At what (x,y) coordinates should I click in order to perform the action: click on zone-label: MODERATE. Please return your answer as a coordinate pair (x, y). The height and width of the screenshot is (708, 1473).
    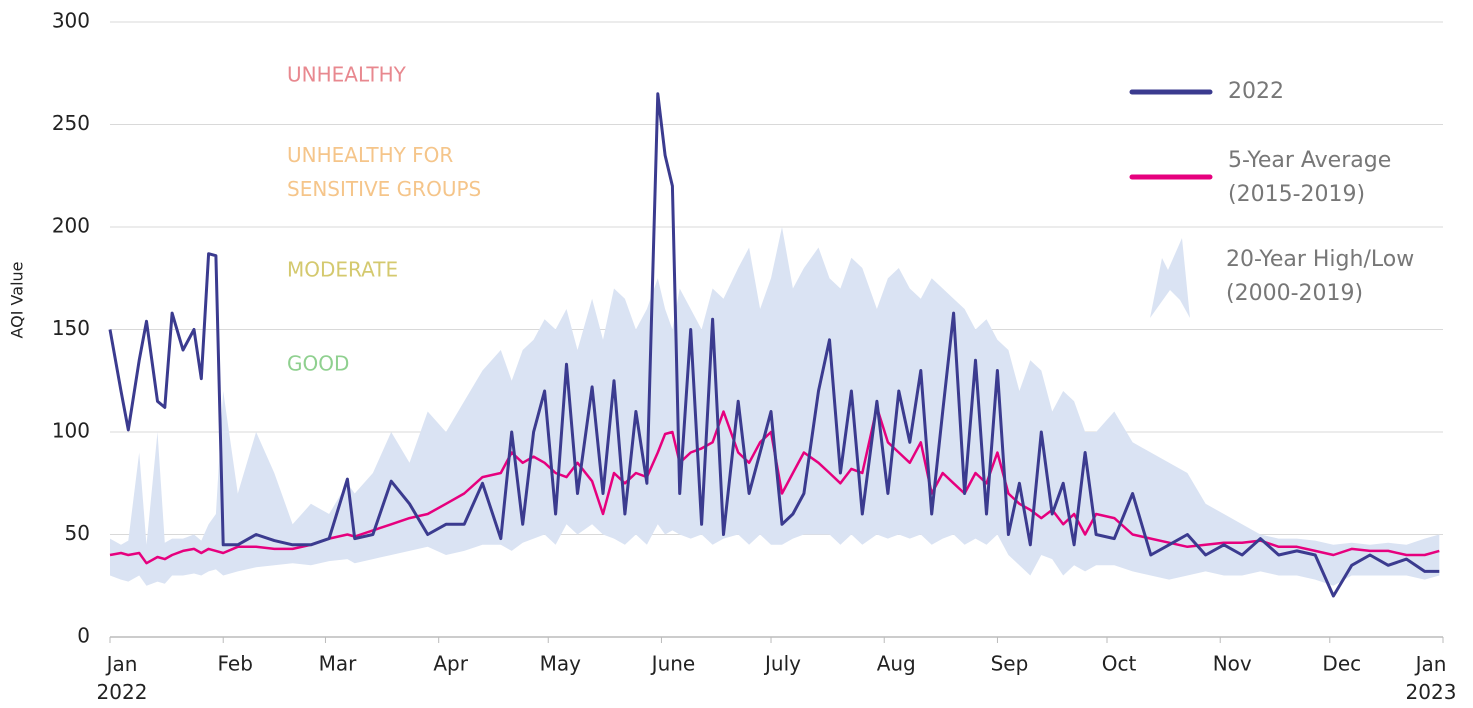
    Looking at the image, I should click on (342, 270).